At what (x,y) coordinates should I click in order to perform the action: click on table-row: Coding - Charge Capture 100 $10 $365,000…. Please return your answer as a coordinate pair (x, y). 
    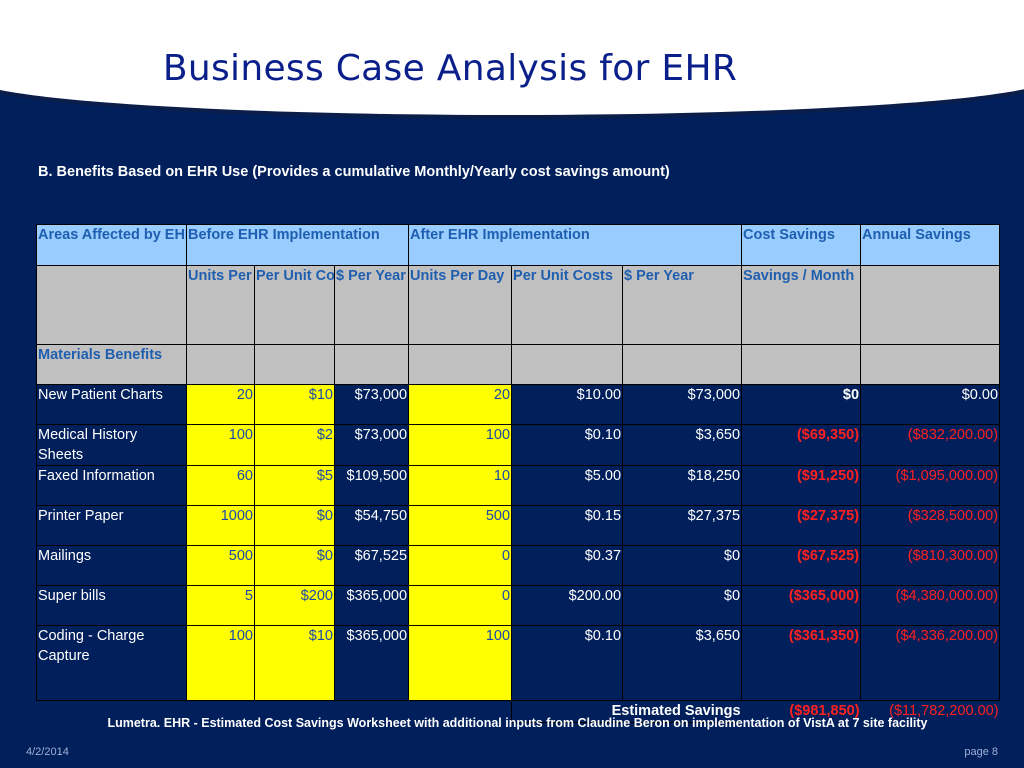
    Looking at the image, I should click on (518, 663).